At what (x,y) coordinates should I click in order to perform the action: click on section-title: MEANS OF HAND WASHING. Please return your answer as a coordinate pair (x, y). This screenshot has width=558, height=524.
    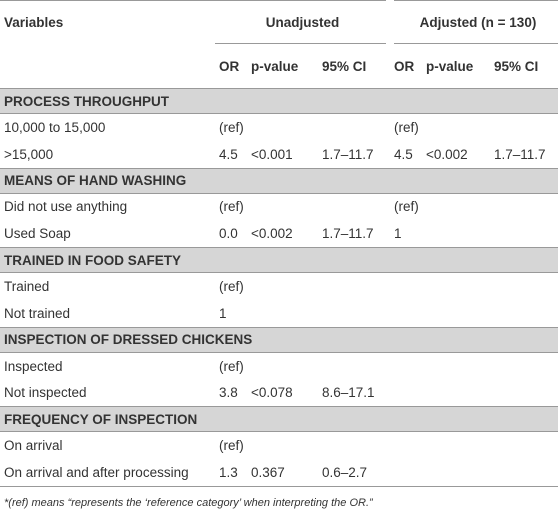
    Looking at the image, I should click on (279, 180).